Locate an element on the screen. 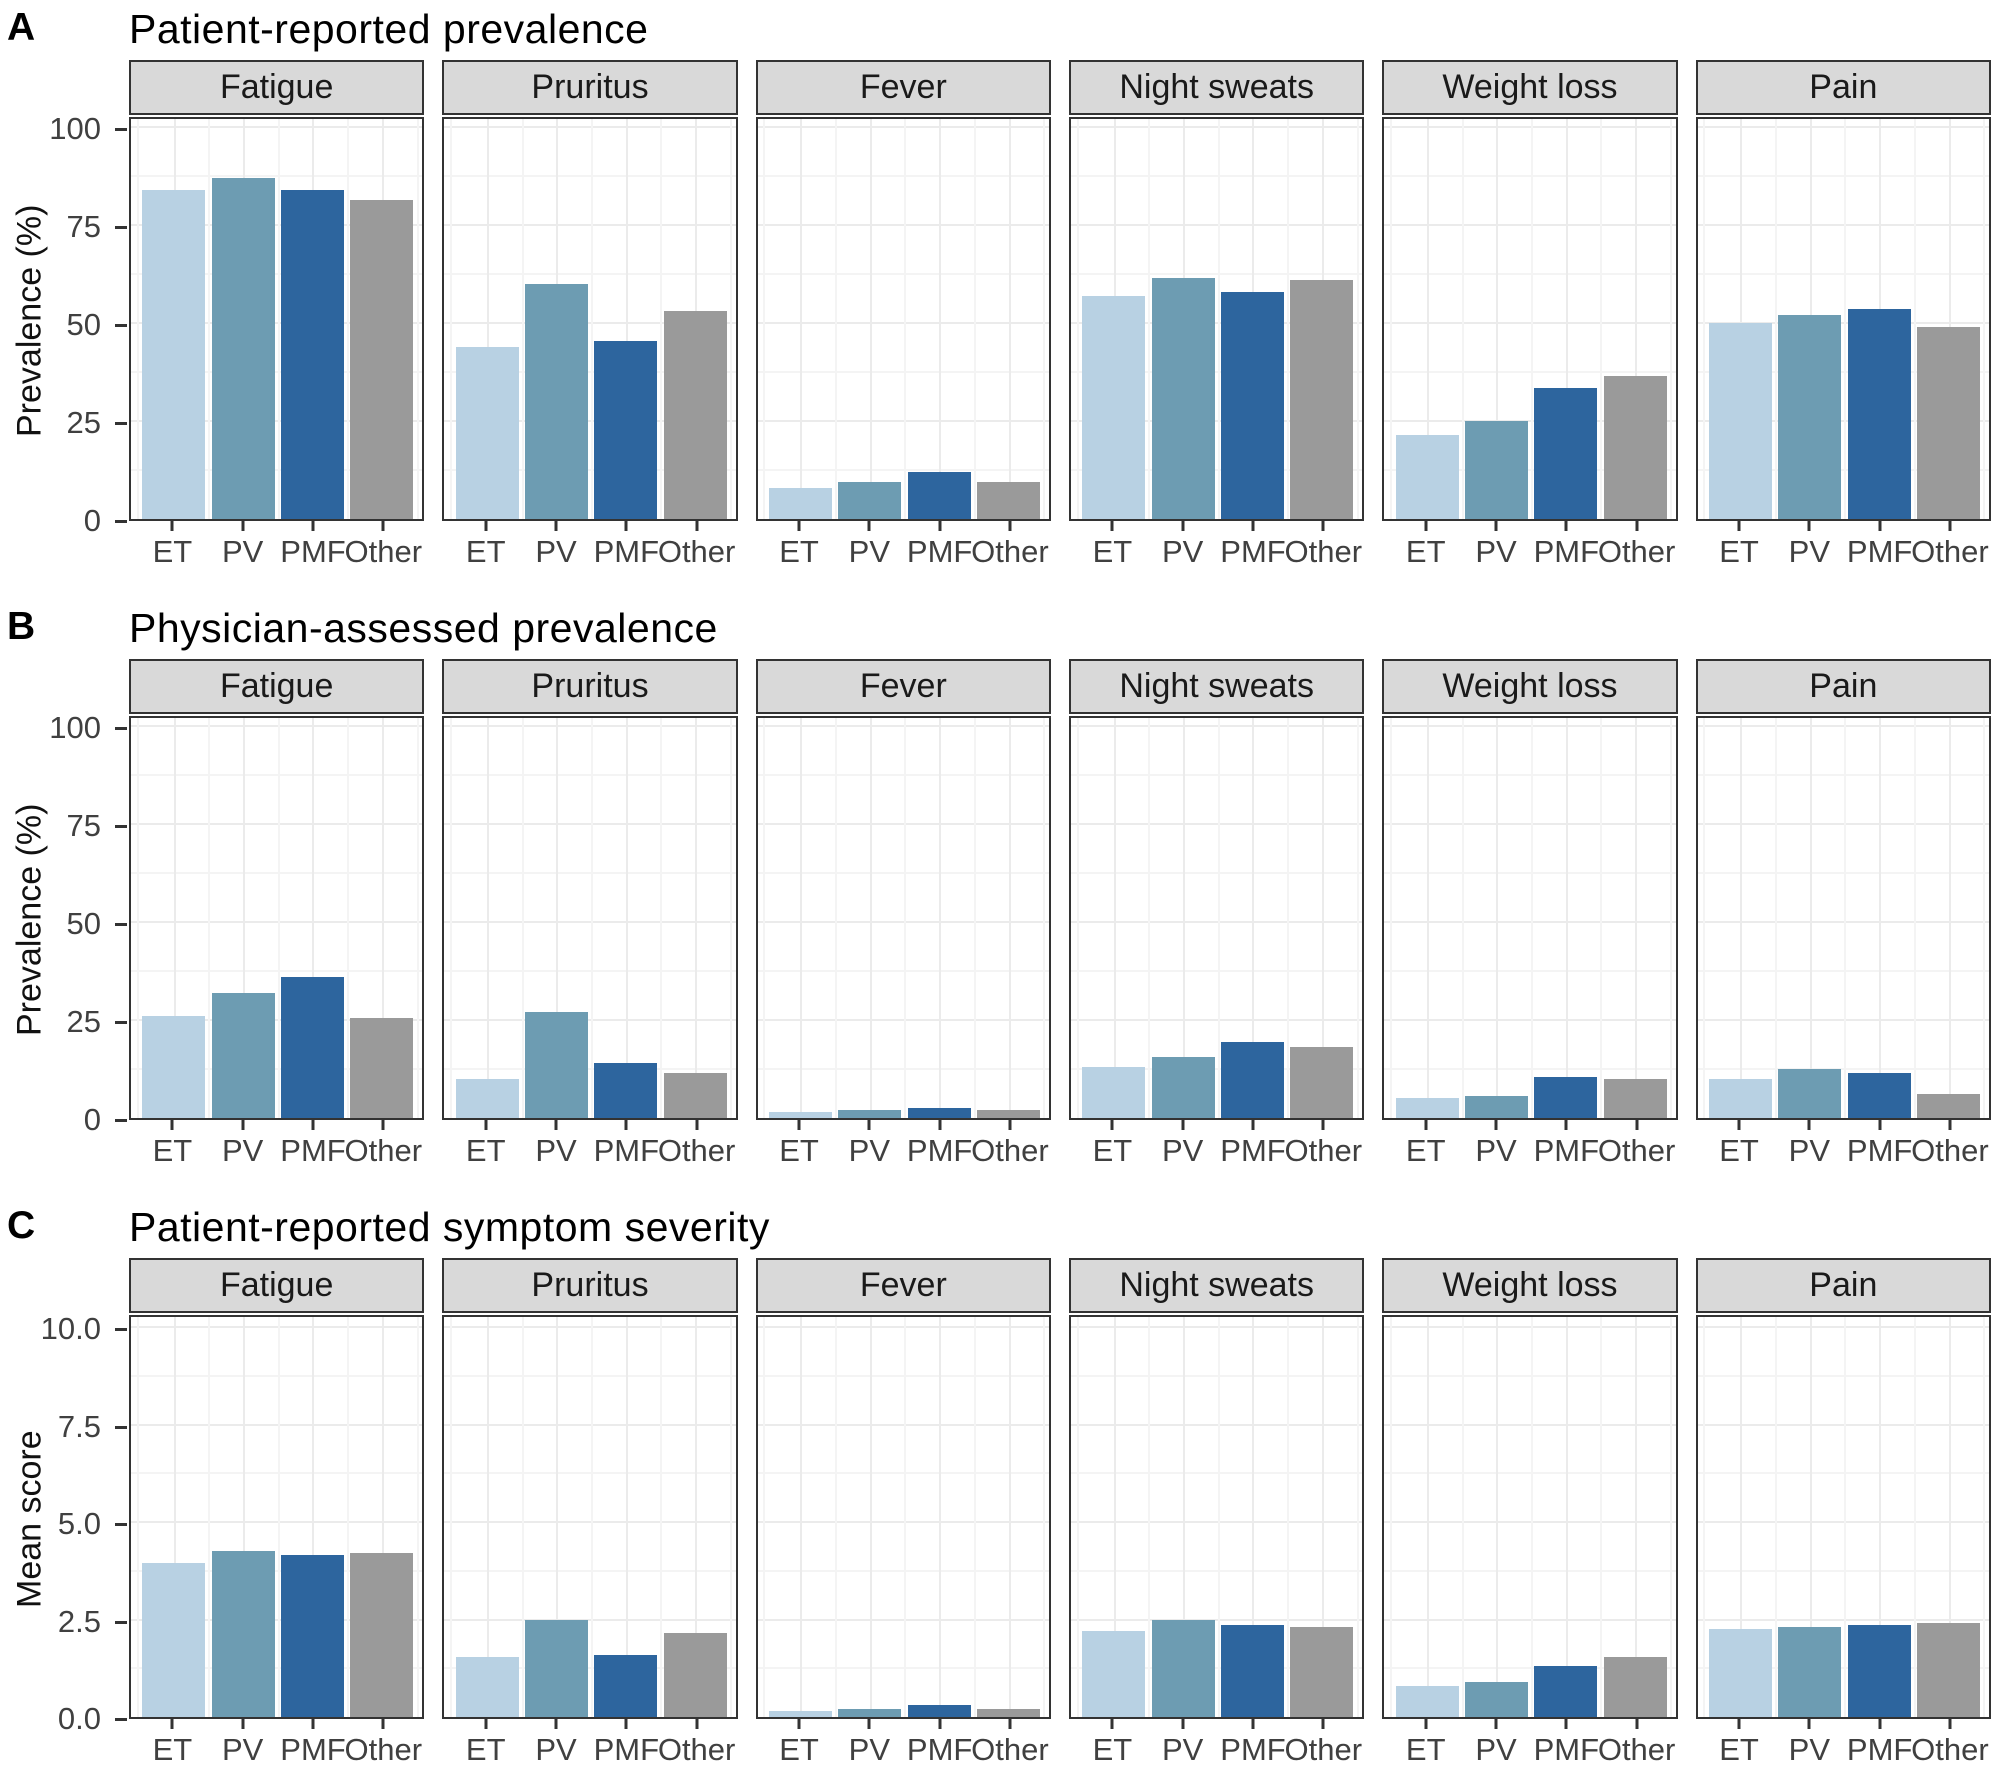  bar-pmf-fever is located at coordinates (939, 1711).